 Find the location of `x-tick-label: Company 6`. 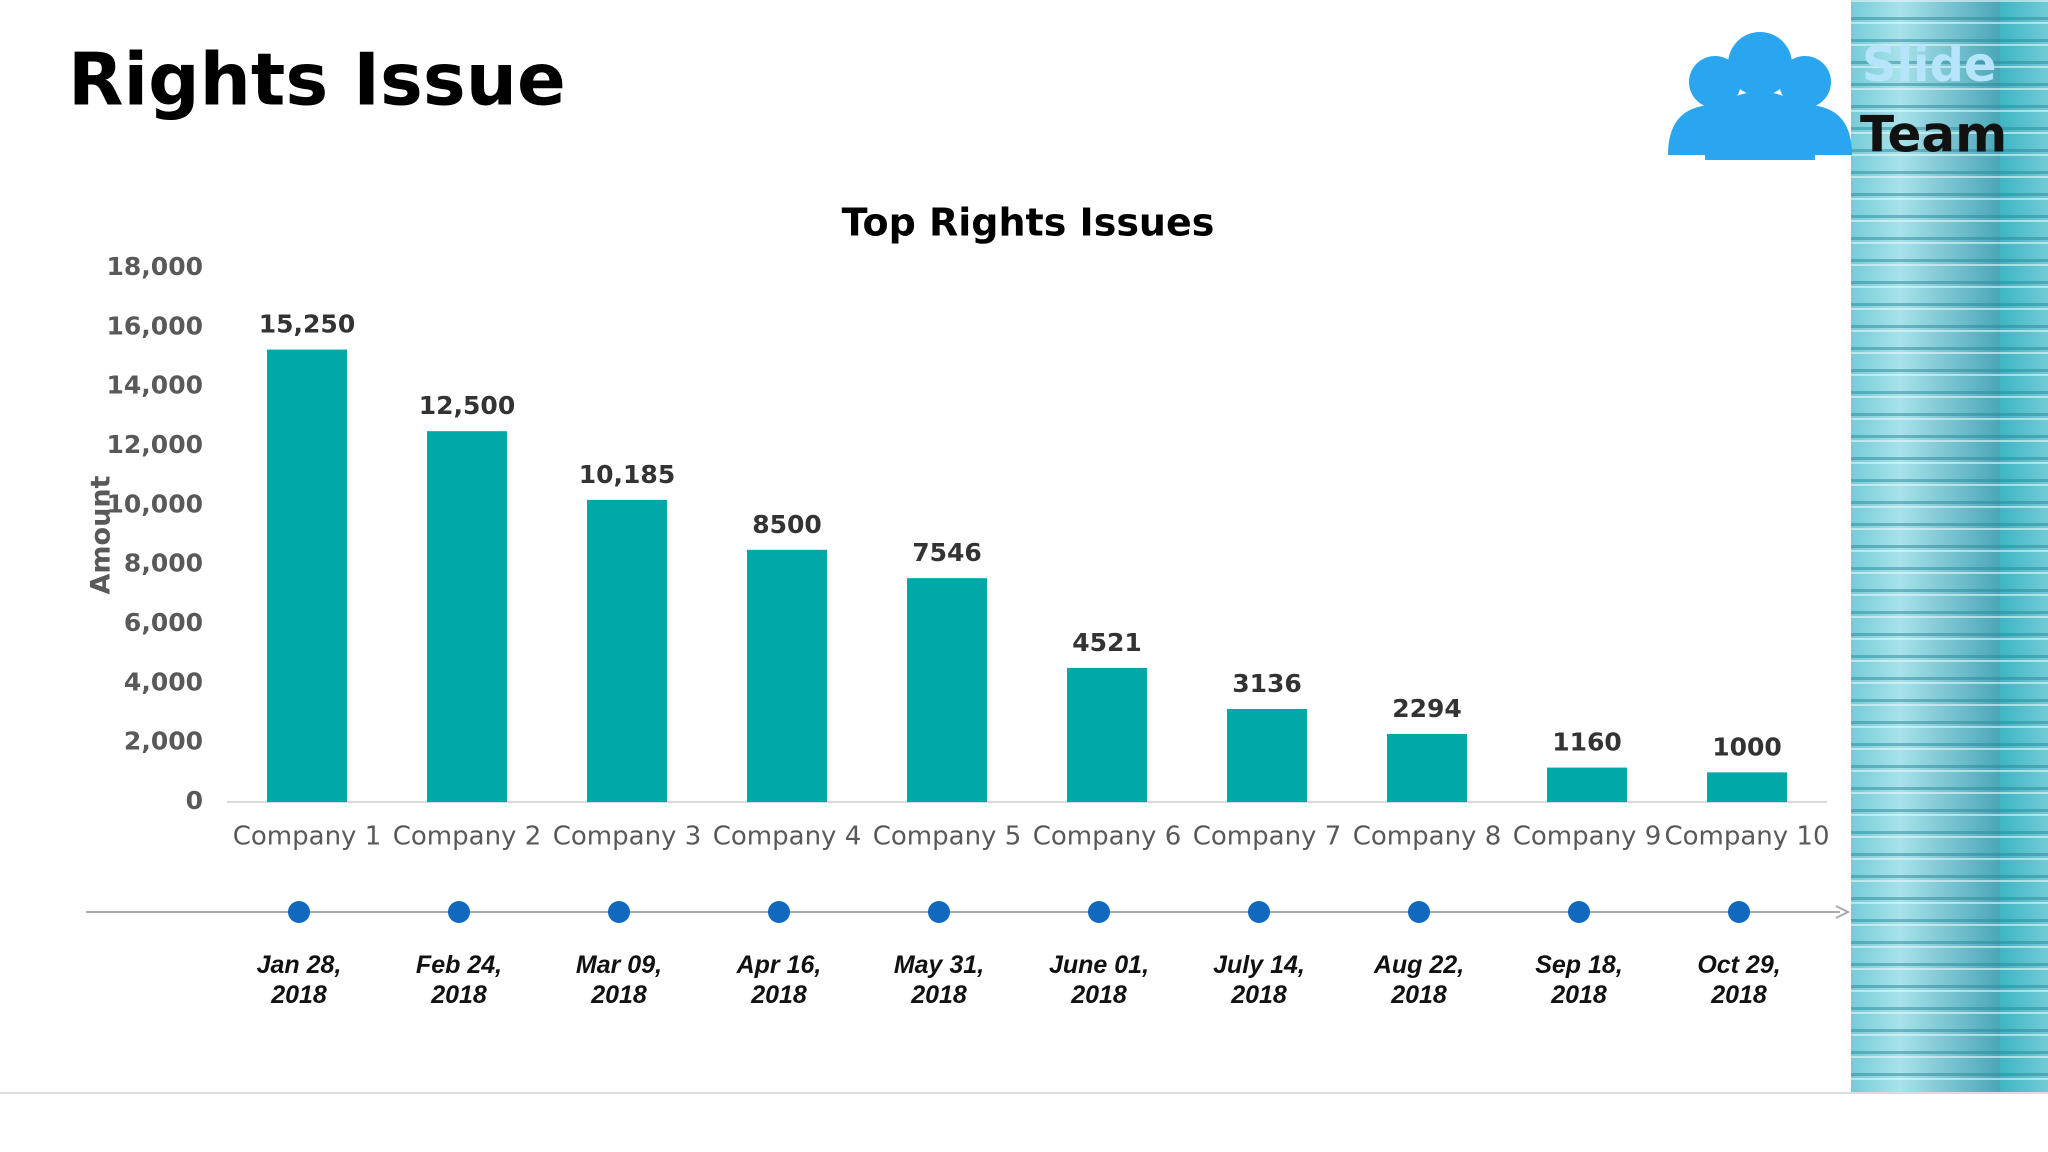

x-tick-label: Company 6 is located at coordinates (1107, 837).